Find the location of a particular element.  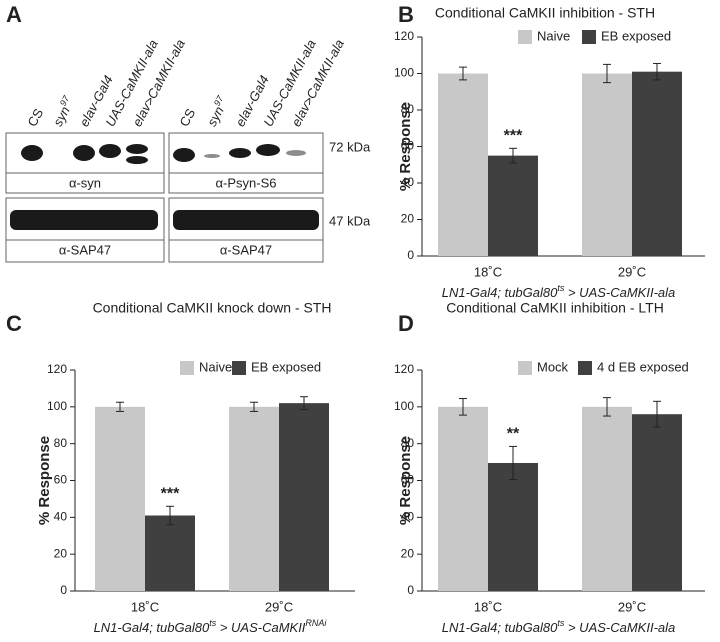

antibody-label: α-SAP47 is located at coordinates (246, 249).